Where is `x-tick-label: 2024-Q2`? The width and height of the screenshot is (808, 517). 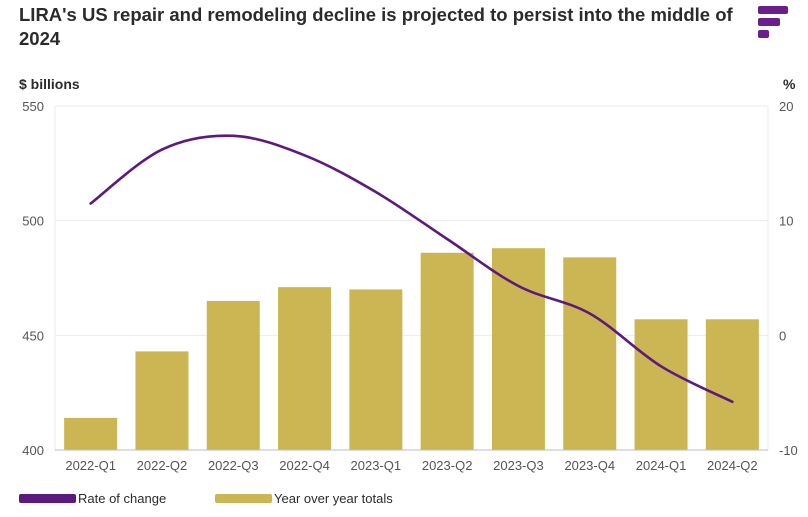 x-tick-label: 2024-Q2 is located at coordinates (732, 465).